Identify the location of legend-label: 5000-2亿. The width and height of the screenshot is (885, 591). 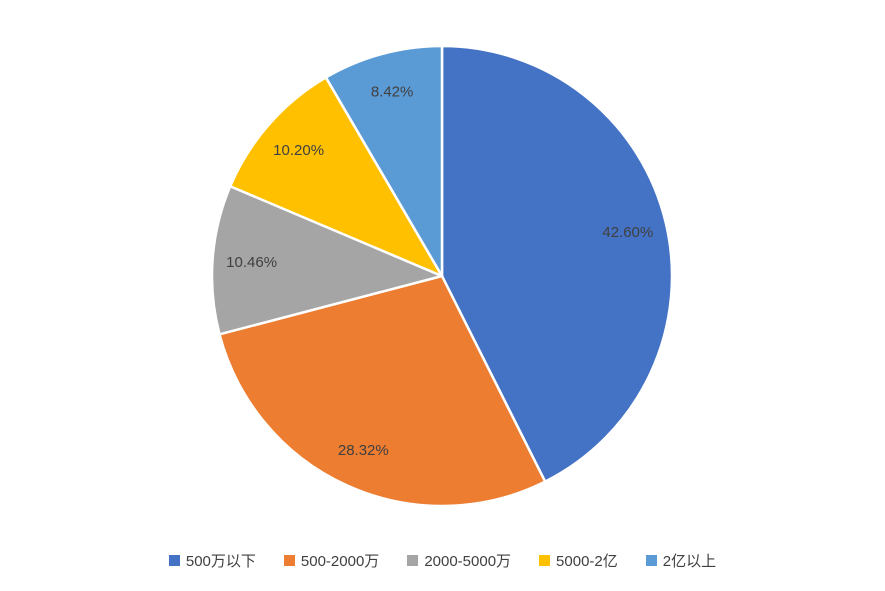
(587, 561).